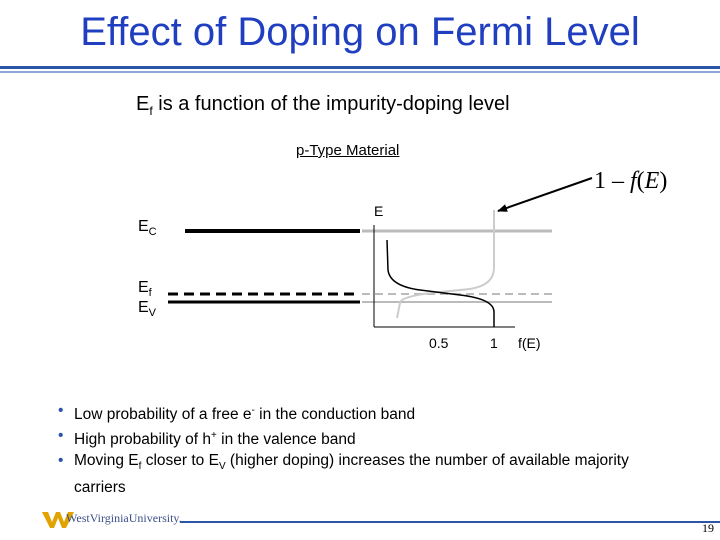 The image size is (720, 540). I want to click on fermi-curve, so click(440, 283).